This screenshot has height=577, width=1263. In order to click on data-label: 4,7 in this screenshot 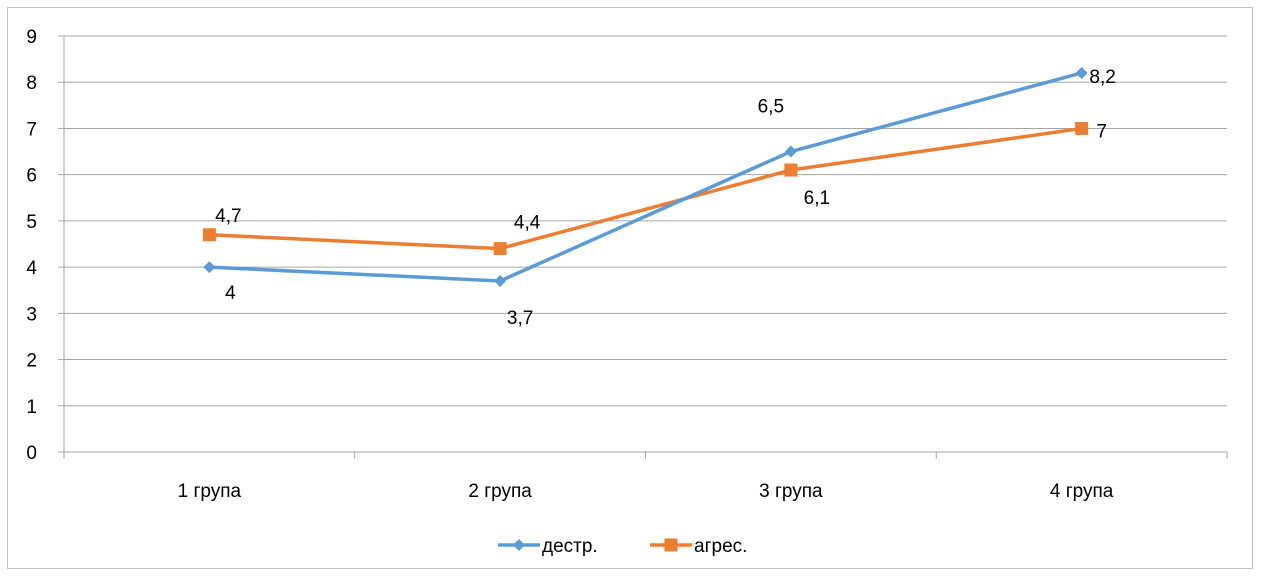, I will do `click(228, 216)`.